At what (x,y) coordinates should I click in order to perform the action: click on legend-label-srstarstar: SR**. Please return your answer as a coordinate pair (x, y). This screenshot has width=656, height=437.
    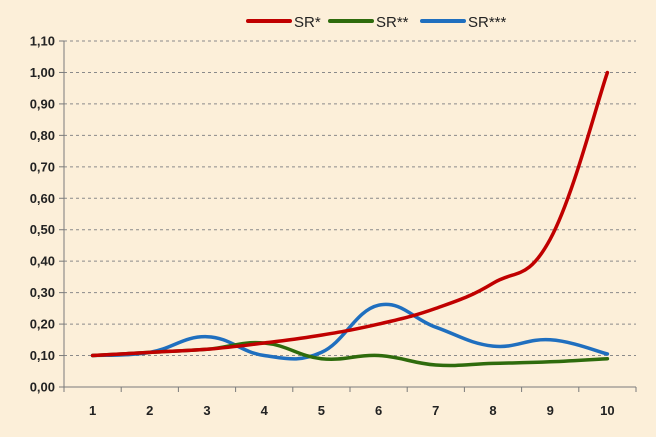
    Looking at the image, I should click on (392, 22).